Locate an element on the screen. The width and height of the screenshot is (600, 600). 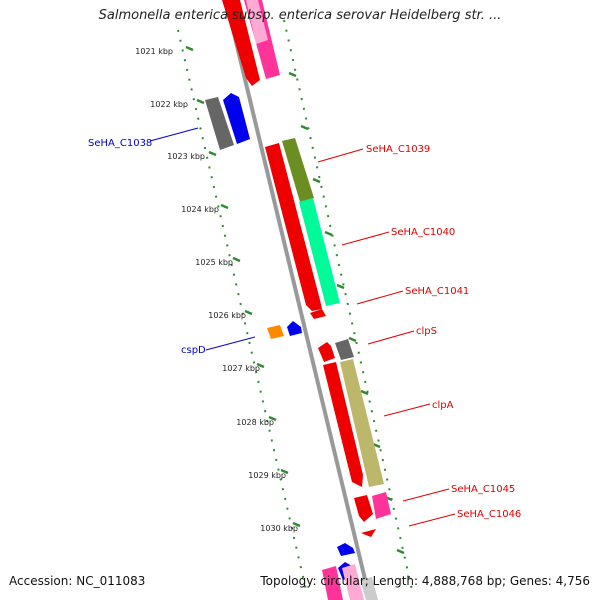
gene-label-clps: clpS is located at coordinates (426, 331).